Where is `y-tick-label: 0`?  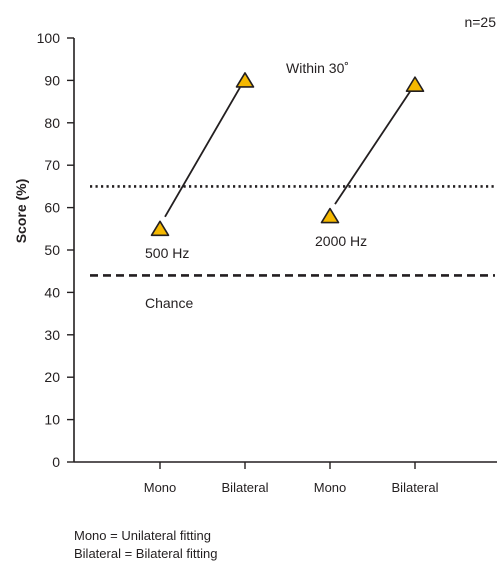 y-tick-label: 0 is located at coordinates (56, 462).